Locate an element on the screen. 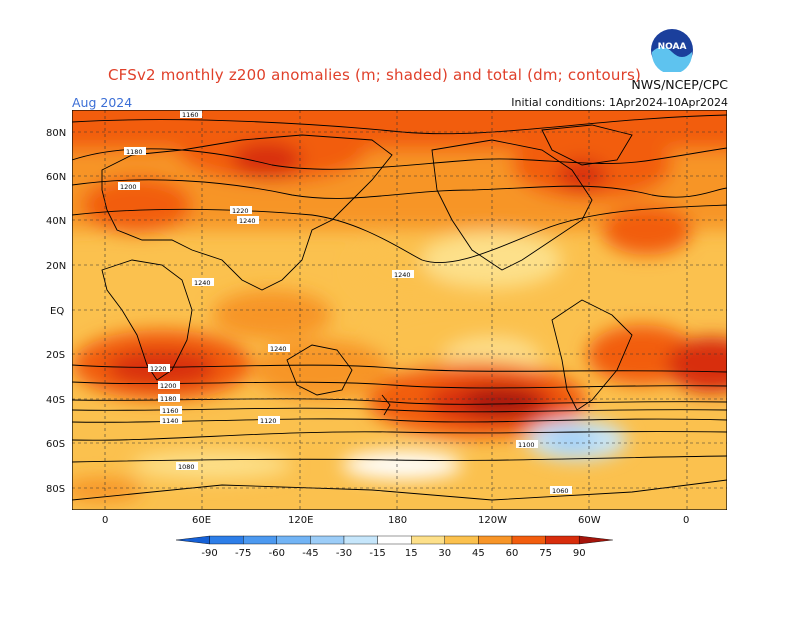  colorbar-swatches is located at coordinates (394, 540).